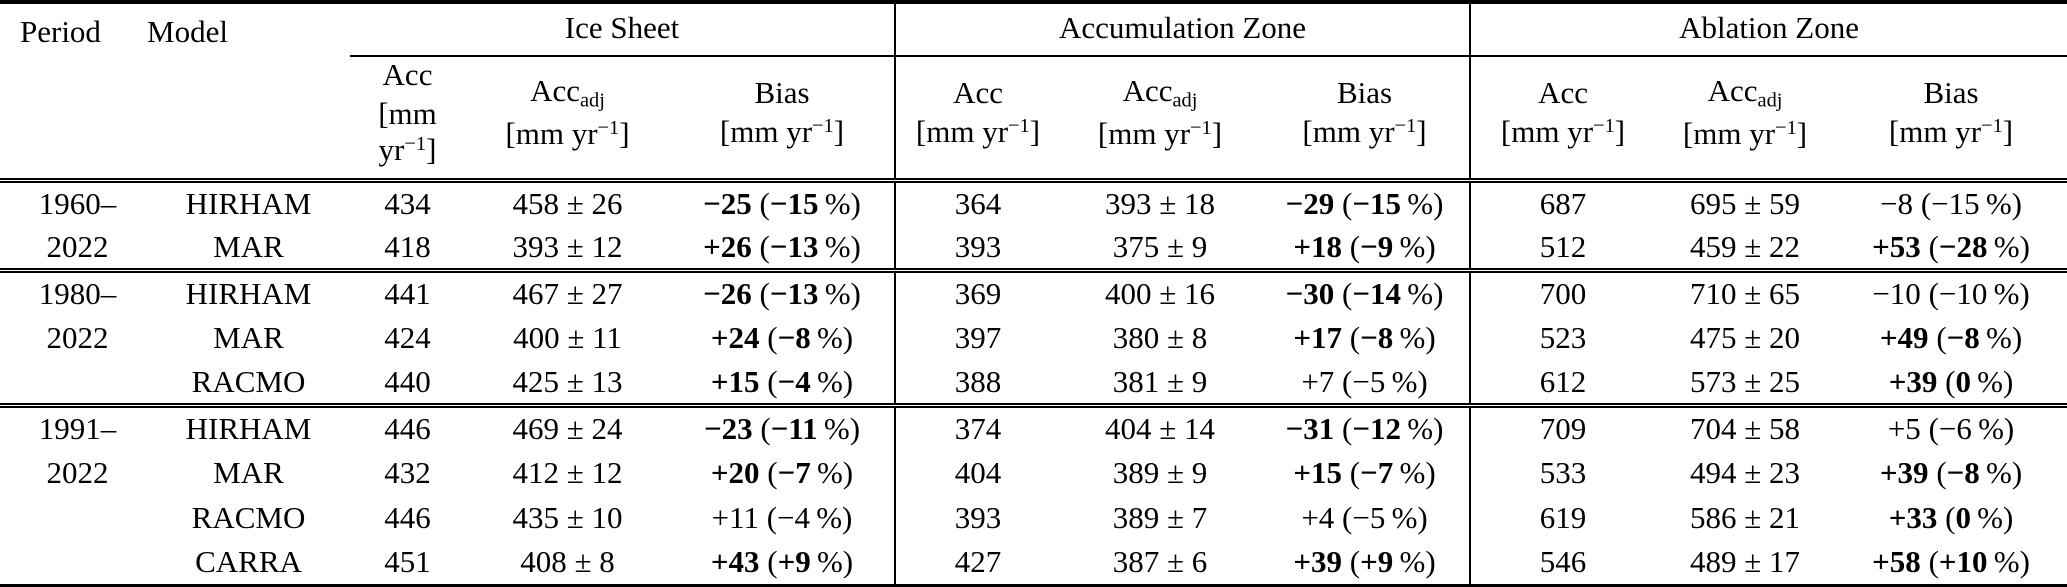  I want to click on bias-cell: +11 (−4 %), so click(782, 517).